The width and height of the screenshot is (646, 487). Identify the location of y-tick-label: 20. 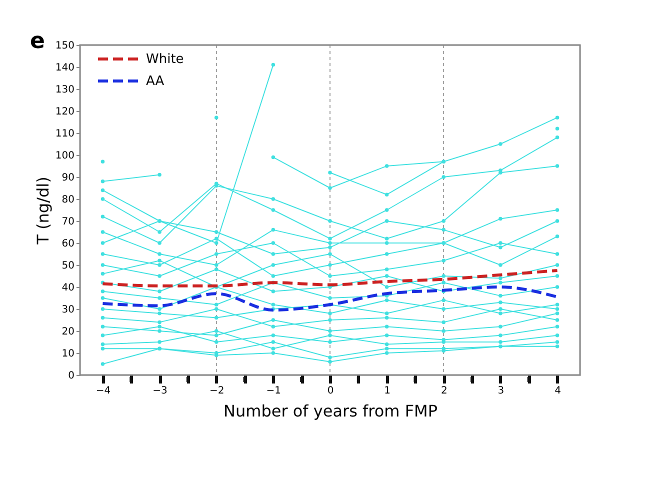
(68, 332).